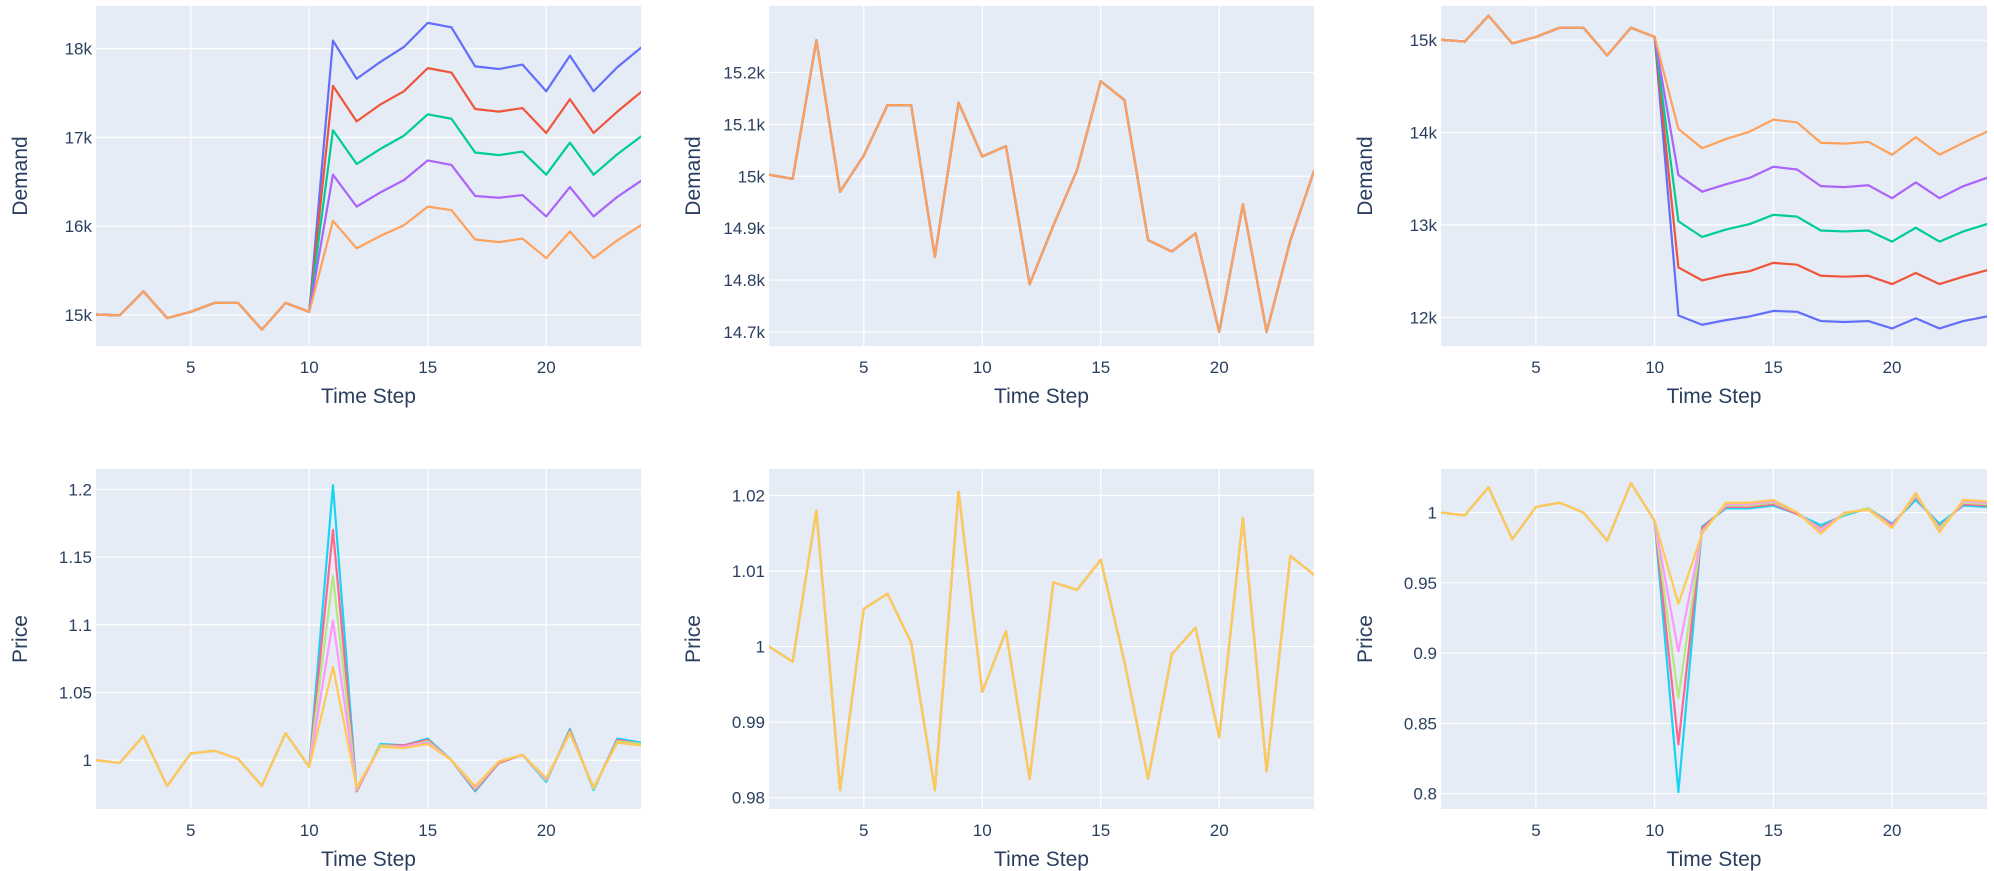  I want to click on y-tick-label: 14.9k, so click(744, 228).